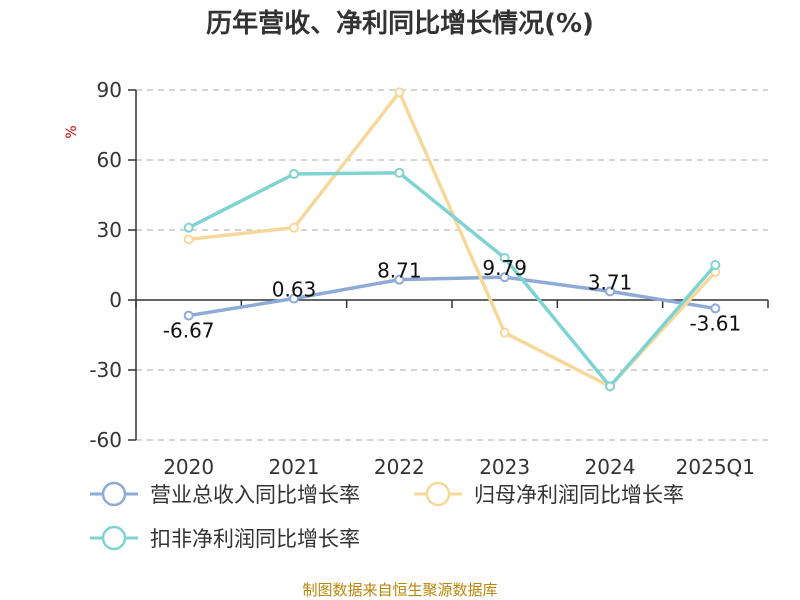  What do you see at coordinates (255, 539) in the screenshot?
I see `legend-label: 扣非净利润同比增长率` at bounding box center [255, 539].